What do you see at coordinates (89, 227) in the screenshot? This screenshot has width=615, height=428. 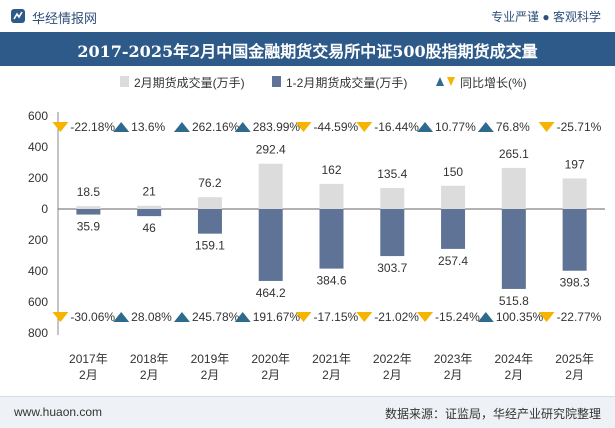 I see `data-label-cumulative: 35.9` at bounding box center [89, 227].